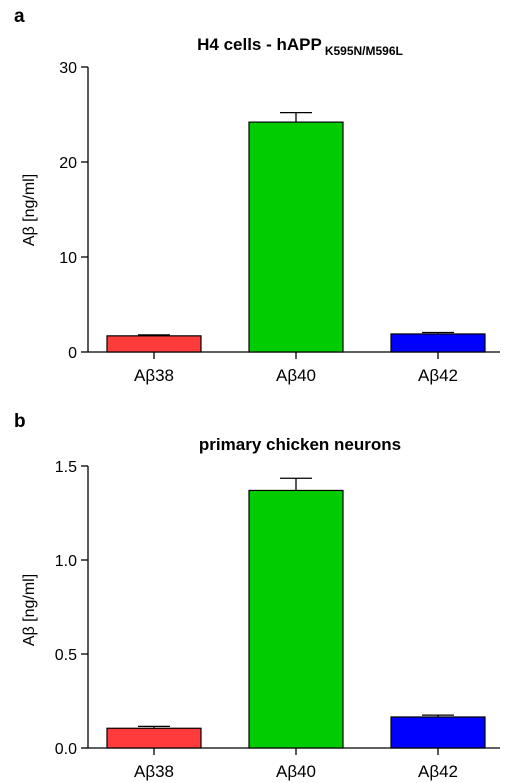  I want to click on y-tick-label: 10, so click(68, 258).